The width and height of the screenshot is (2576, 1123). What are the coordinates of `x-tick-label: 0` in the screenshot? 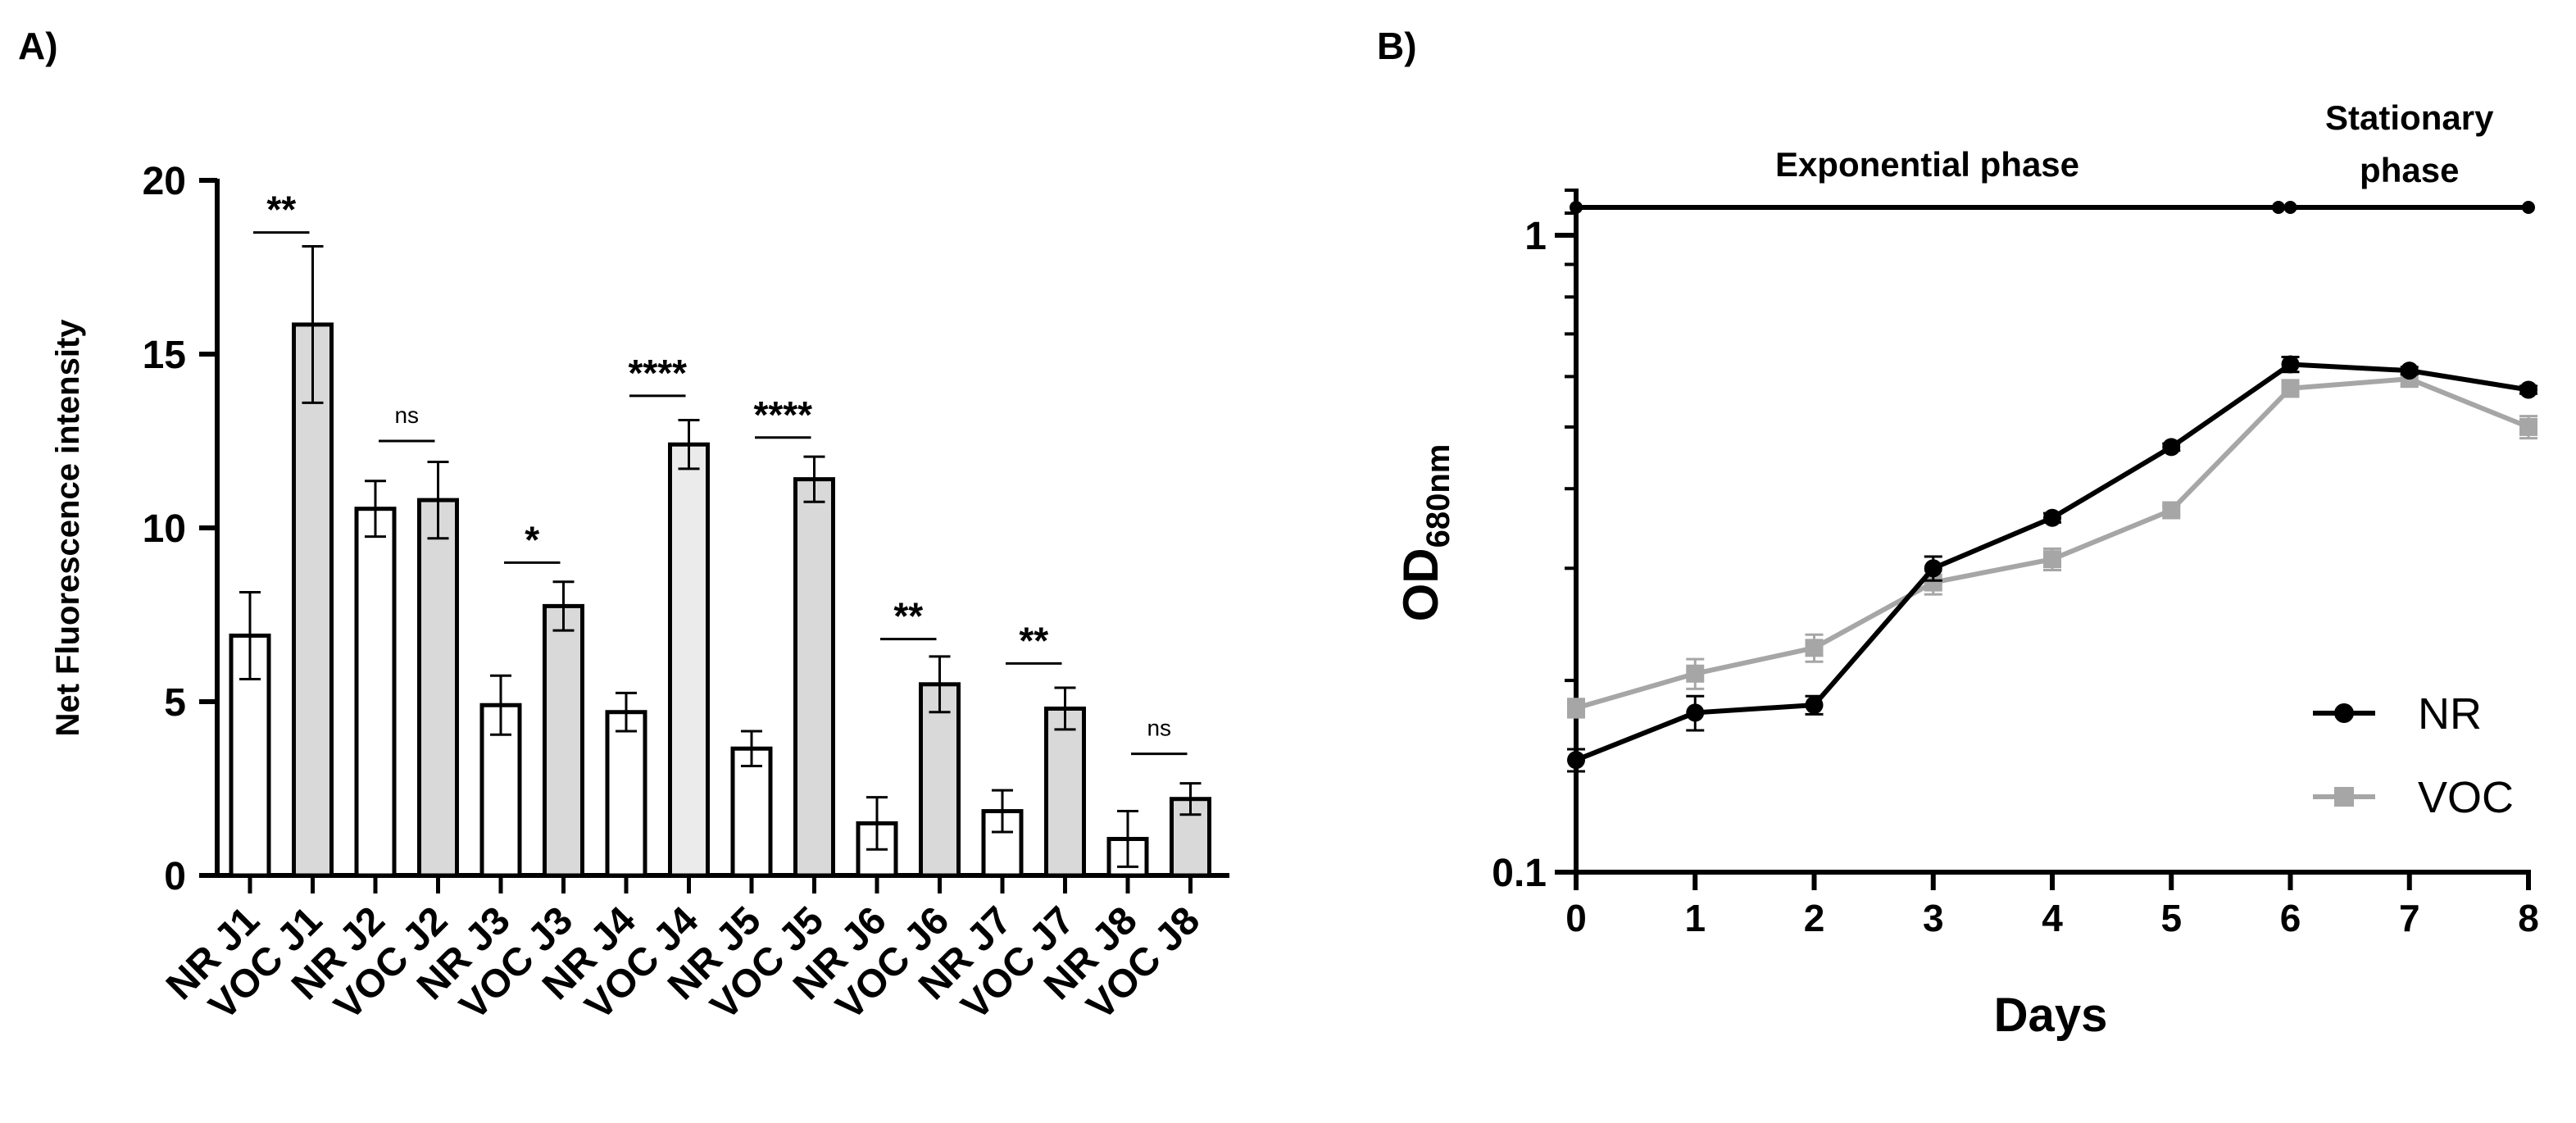 It's located at (1576, 918).